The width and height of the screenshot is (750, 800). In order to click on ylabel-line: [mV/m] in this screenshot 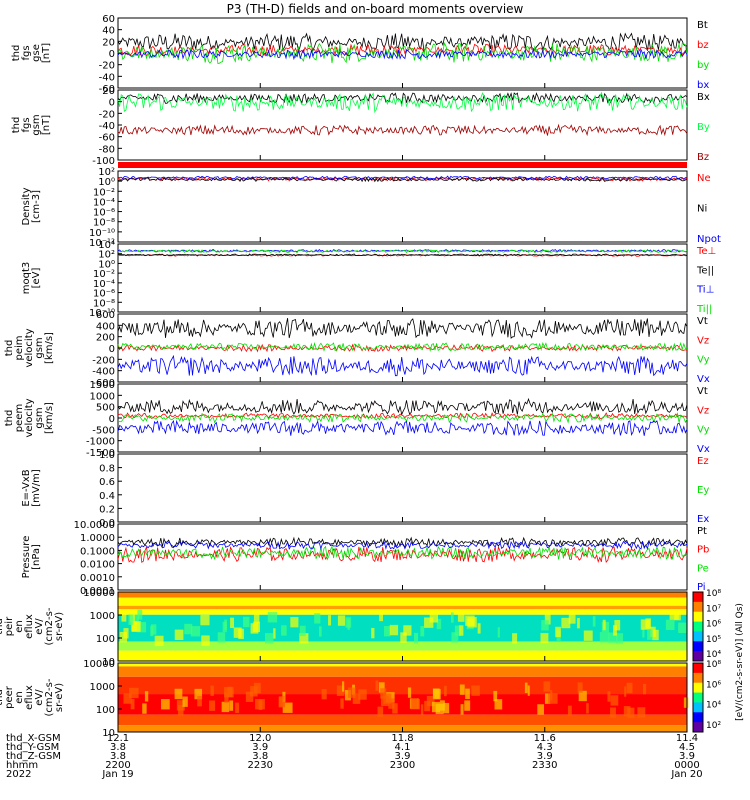, I will do `click(36, 488)`.